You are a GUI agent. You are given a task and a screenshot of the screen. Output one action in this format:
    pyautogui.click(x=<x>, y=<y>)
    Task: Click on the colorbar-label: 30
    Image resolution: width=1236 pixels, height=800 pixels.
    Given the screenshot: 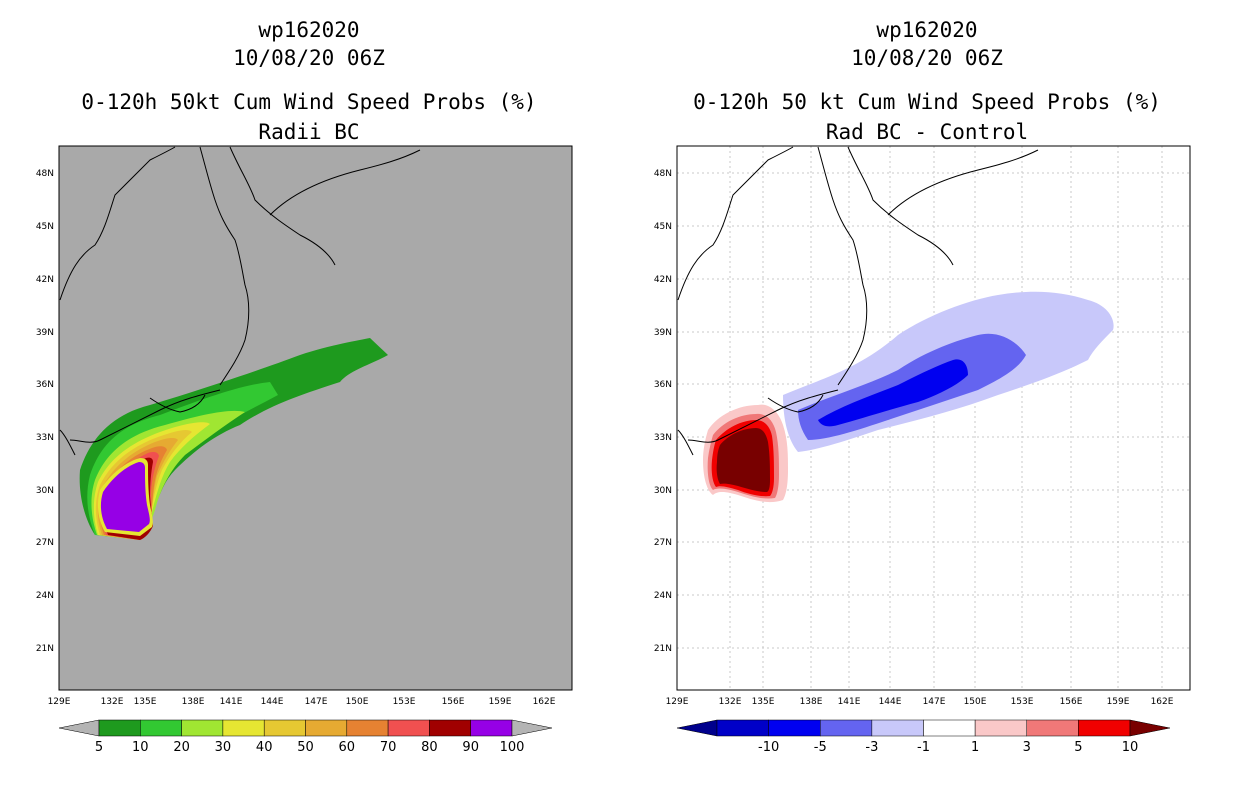 What is the action you would take?
    pyautogui.click(x=223, y=747)
    